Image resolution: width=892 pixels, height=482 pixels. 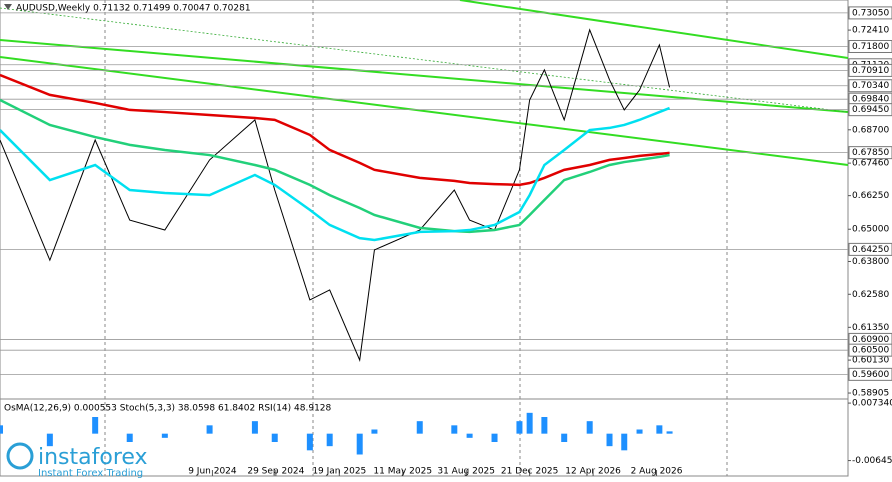 I want to click on x-tick-label: 19 Jan 2025, so click(x=339, y=472).